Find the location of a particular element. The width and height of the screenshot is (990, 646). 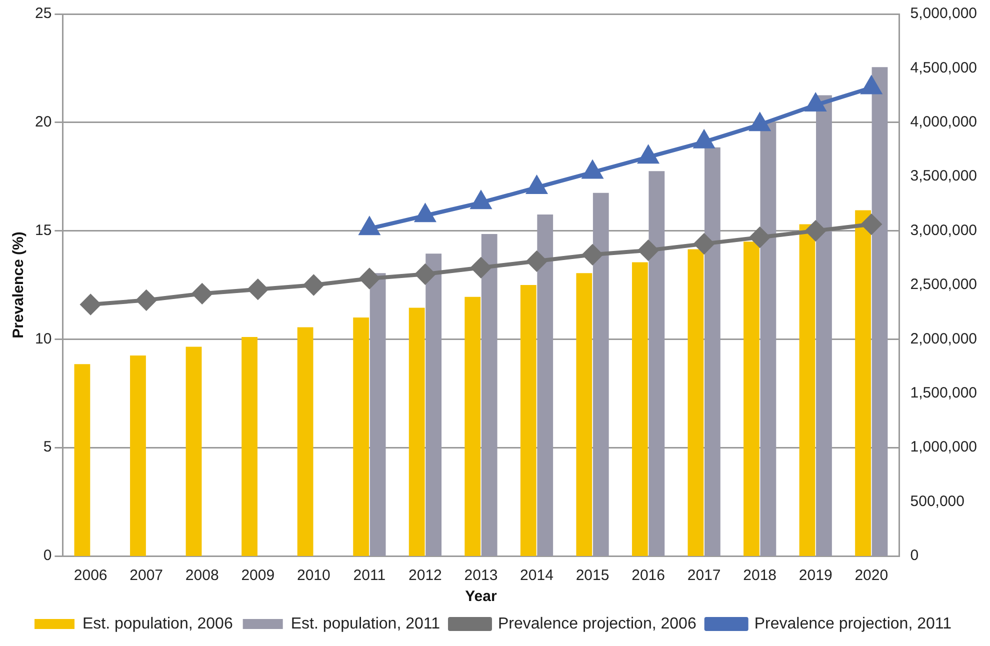

x-axis-title: Year is located at coordinates (481, 597).